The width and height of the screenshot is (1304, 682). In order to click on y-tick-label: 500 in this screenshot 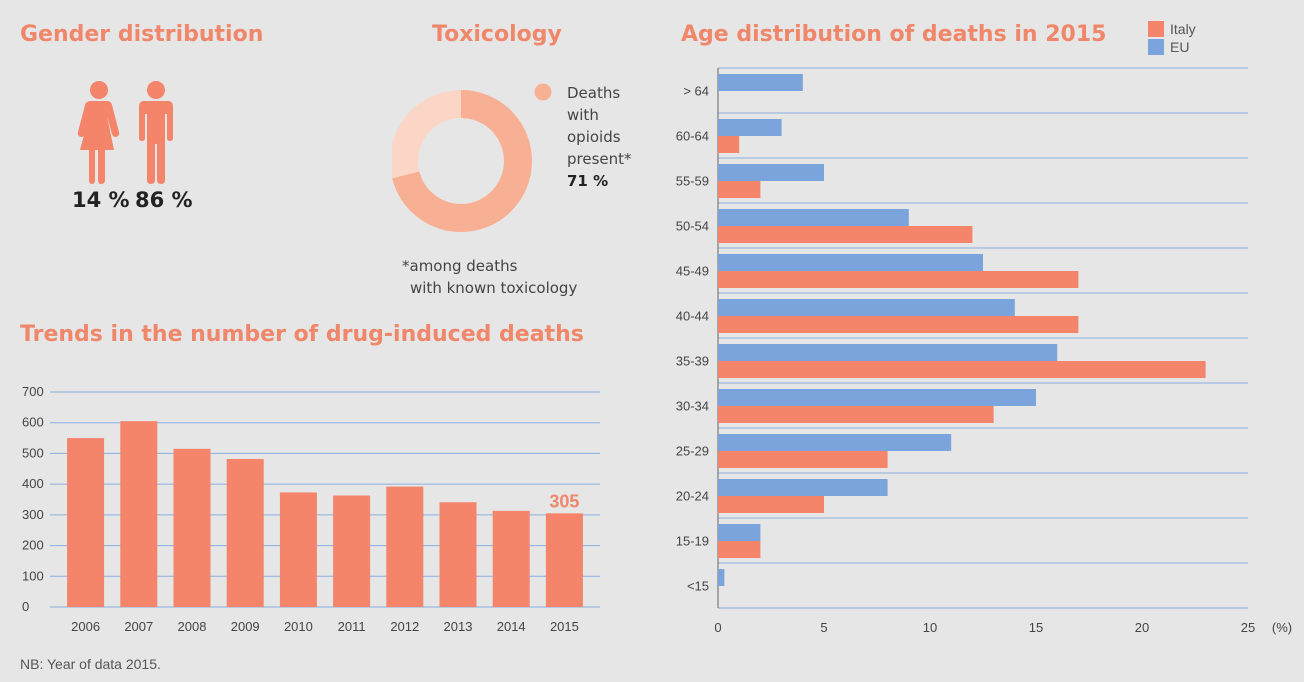, I will do `click(33, 452)`.